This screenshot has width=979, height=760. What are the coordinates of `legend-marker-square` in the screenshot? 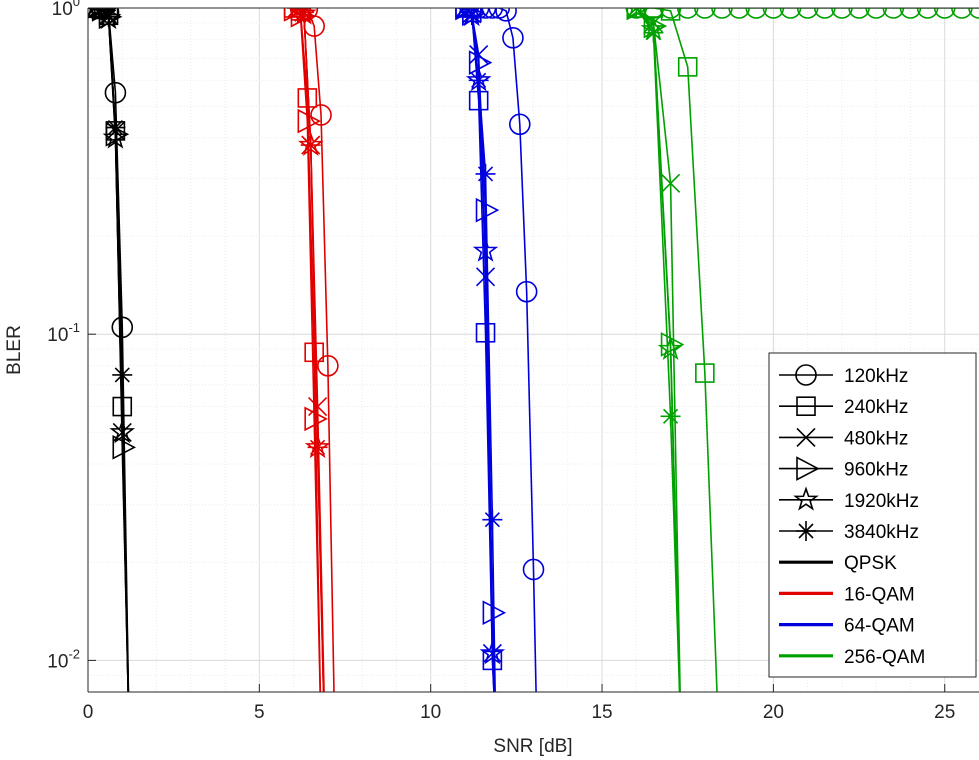 It's located at (806, 406).